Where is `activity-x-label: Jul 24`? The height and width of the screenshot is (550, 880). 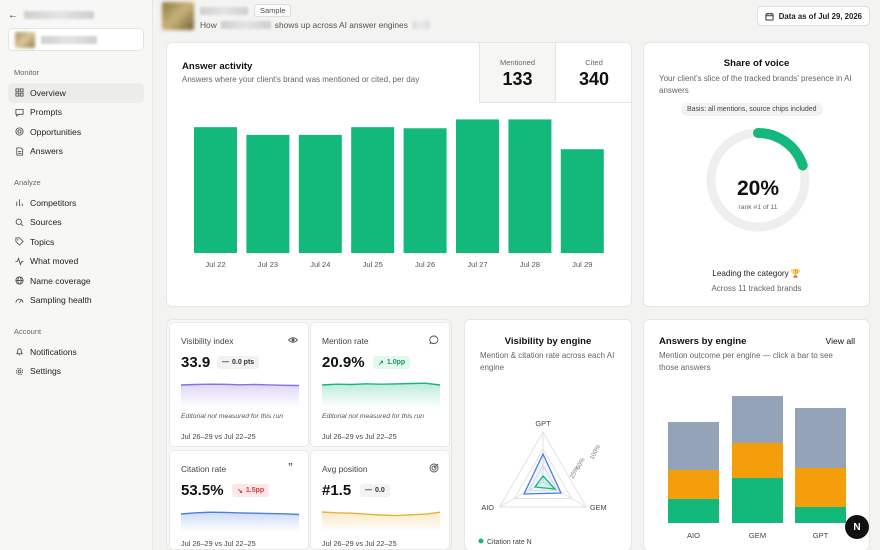 activity-x-label: Jul 24 is located at coordinates (320, 264).